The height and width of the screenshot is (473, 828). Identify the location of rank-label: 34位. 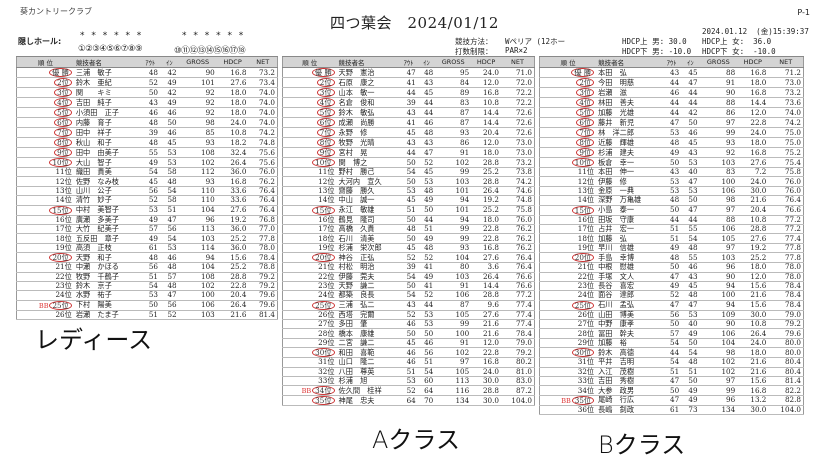
(586, 390).